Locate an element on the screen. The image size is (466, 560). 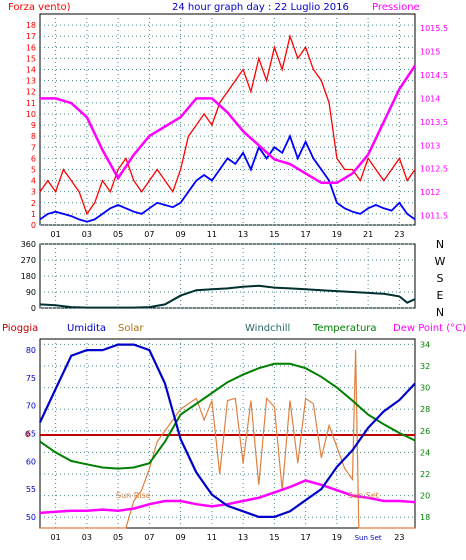
compass-label: W is located at coordinates (440, 261).